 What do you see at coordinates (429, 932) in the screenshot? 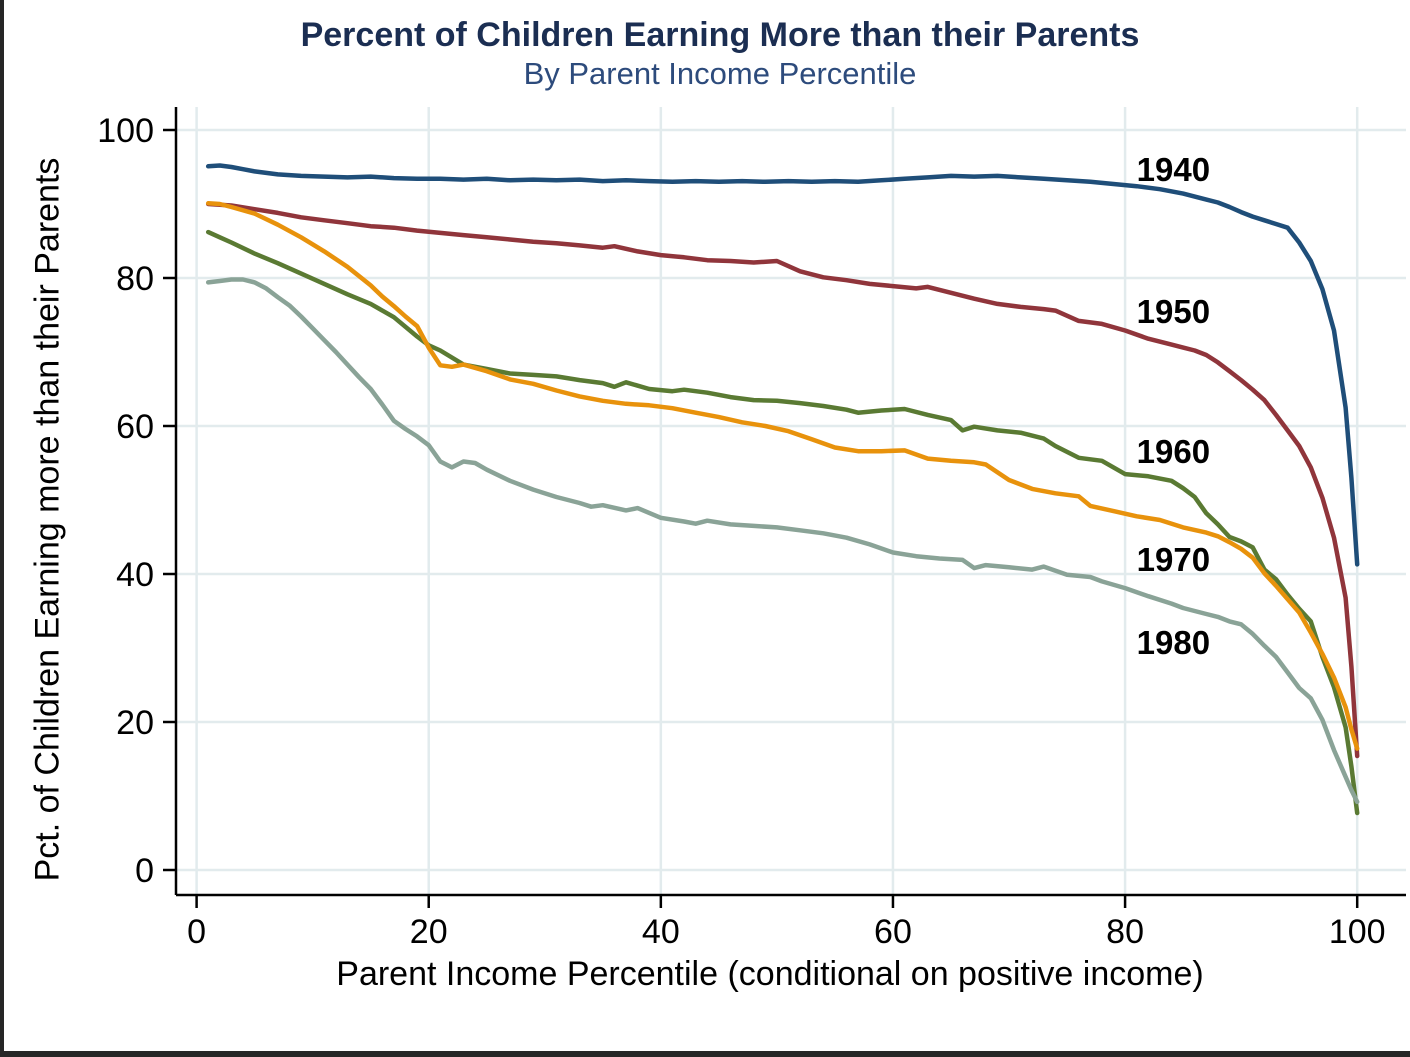
I see `x-tick-label: 20` at bounding box center [429, 932].